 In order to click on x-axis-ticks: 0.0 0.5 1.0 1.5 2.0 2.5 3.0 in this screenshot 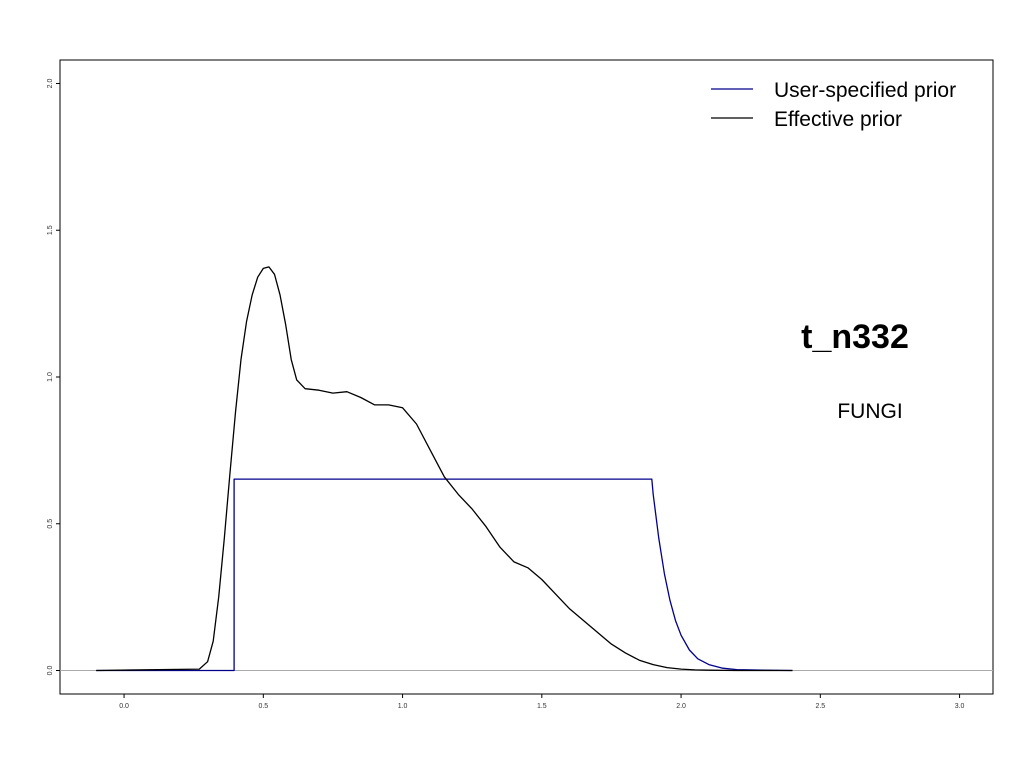, I will do `click(542, 702)`.